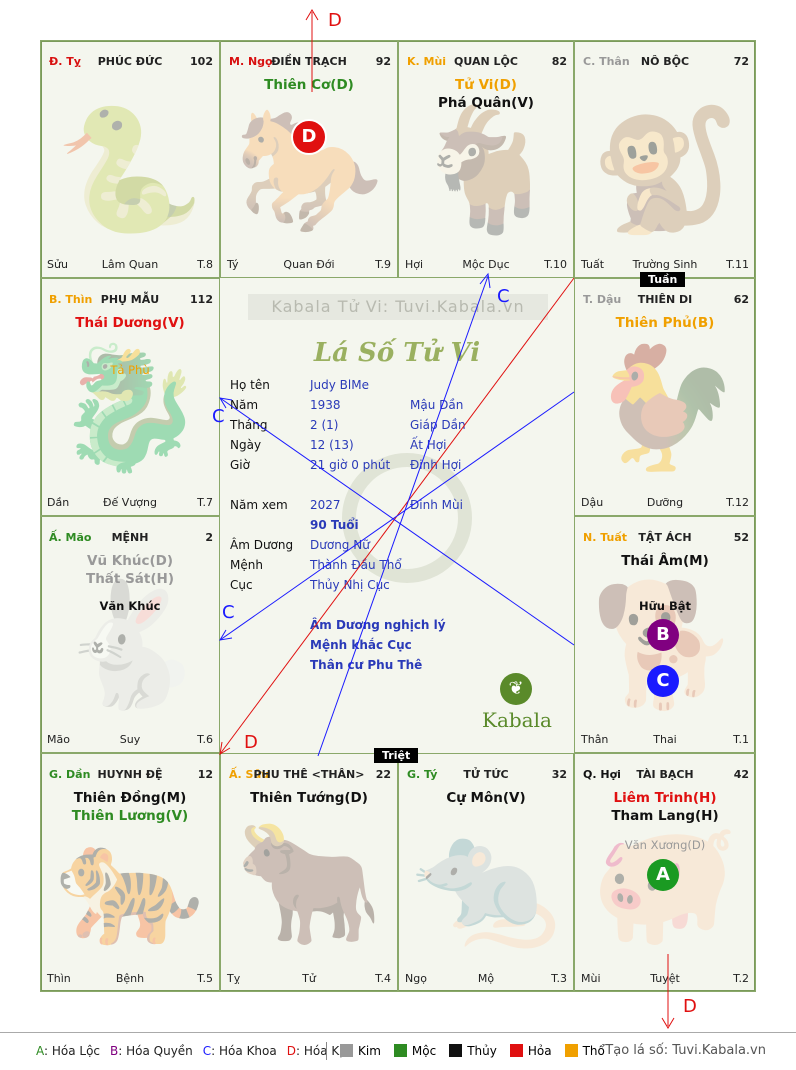 This screenshot has width=796, height=1070. Describe the element at coordinates (424, 1051) in the screenshot. I see `element-label: Mộc` at that location.